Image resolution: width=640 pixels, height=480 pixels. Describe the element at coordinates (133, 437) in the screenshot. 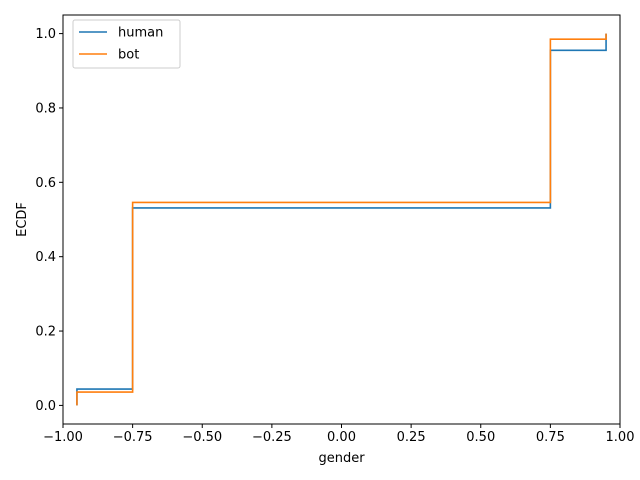

I see `x-tick-label: −0.75` at that location.